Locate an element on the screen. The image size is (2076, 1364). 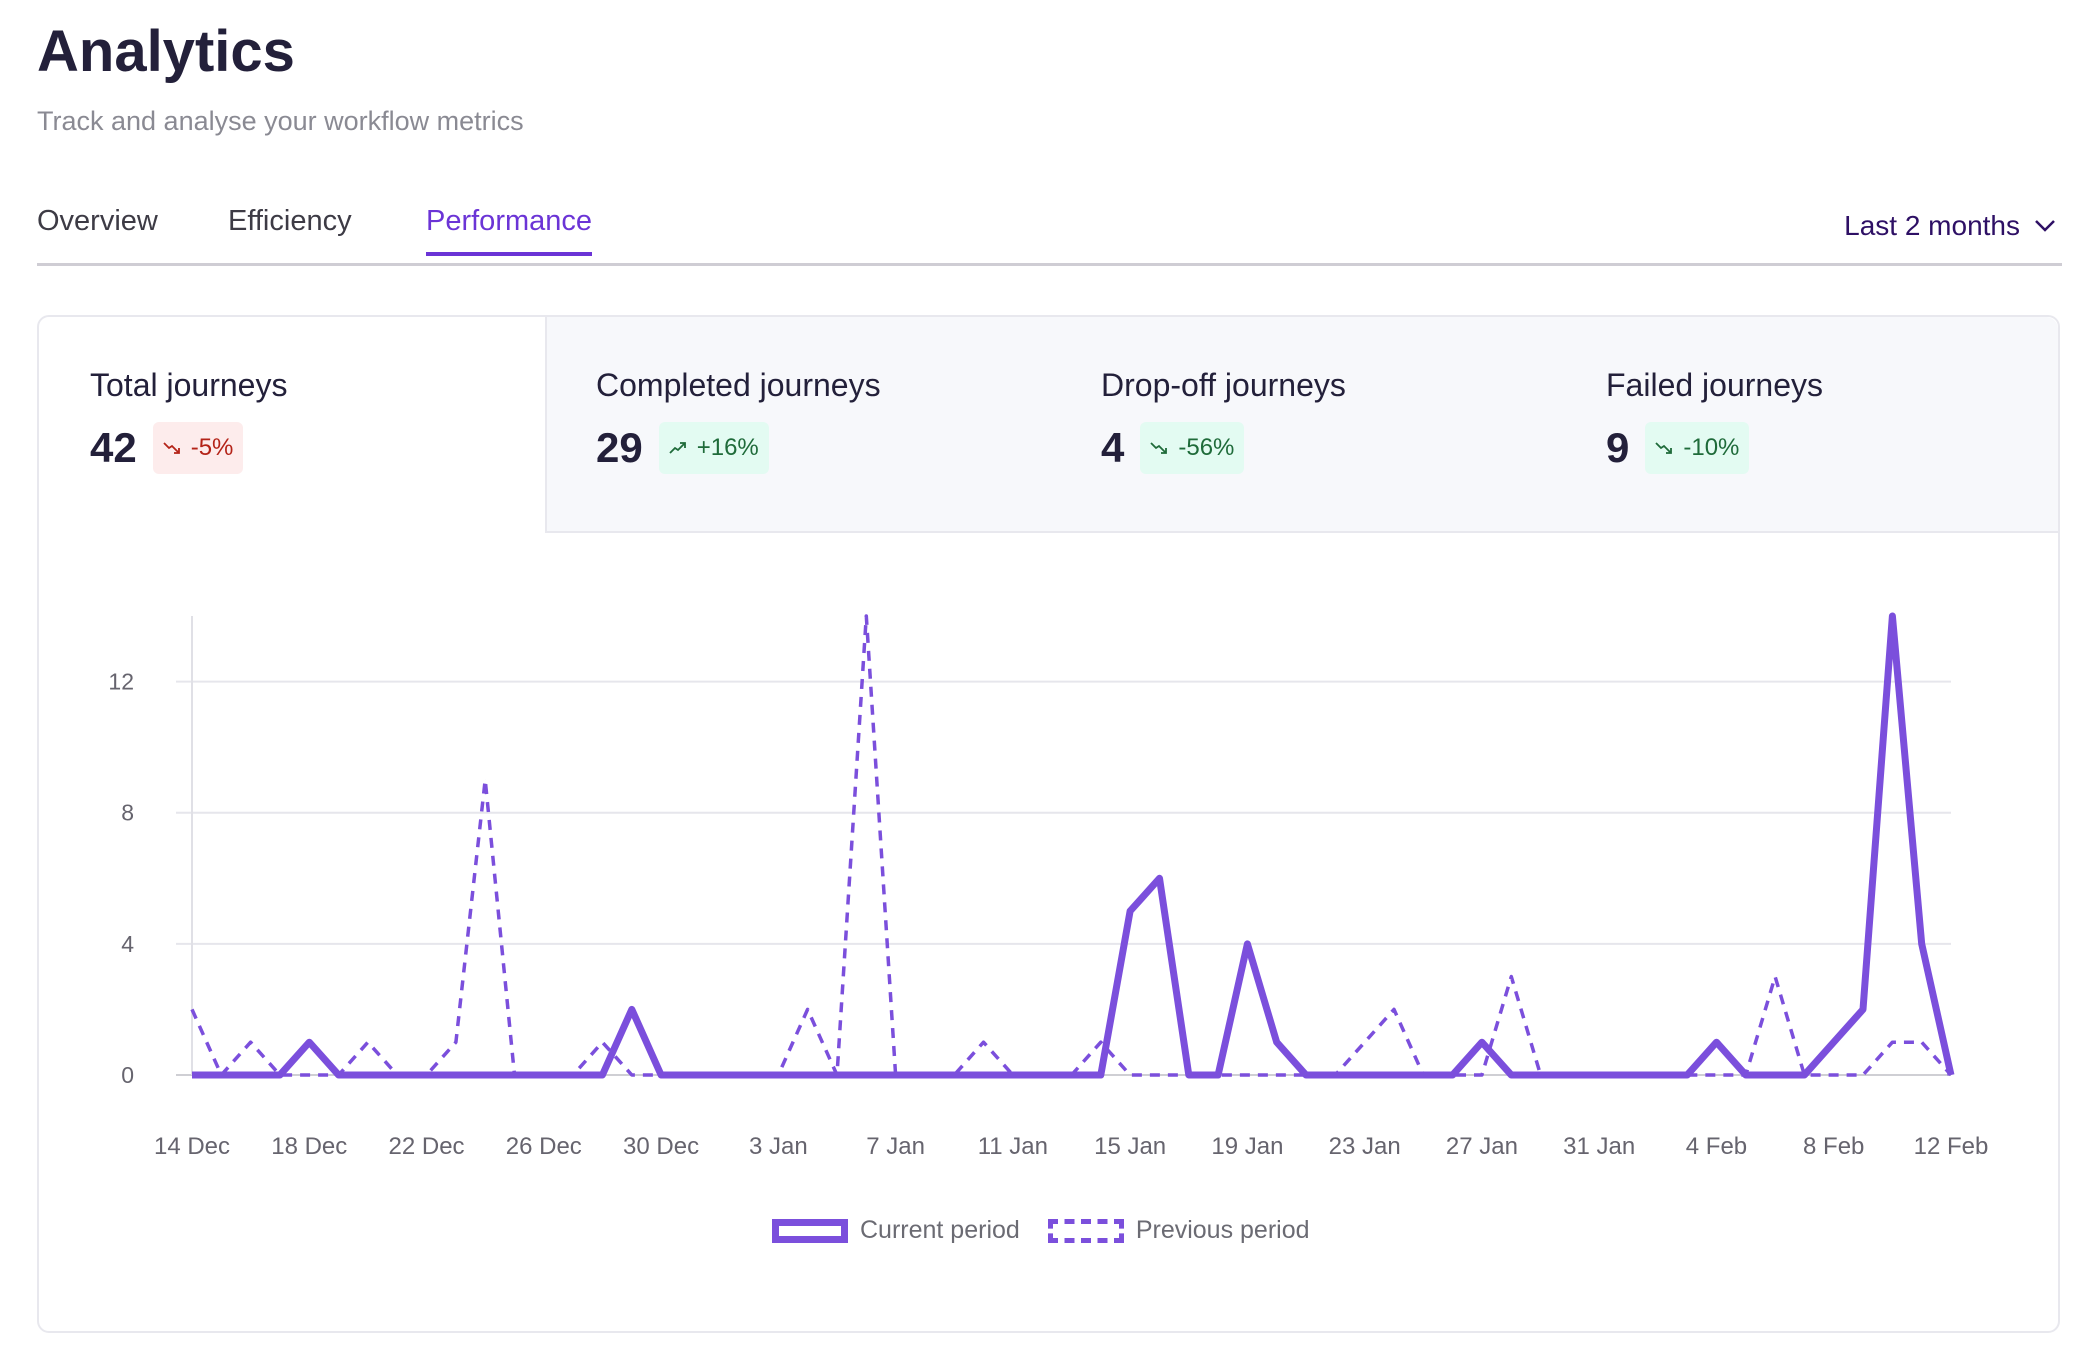
change-value: -56% is located at coordinates (1206, 447).